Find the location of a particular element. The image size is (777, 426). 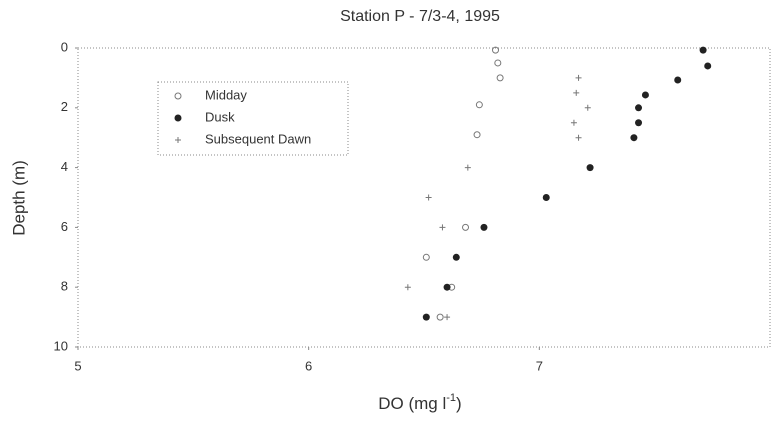

x-axis-title-sup: -1 is located at coordinates (451, 398).